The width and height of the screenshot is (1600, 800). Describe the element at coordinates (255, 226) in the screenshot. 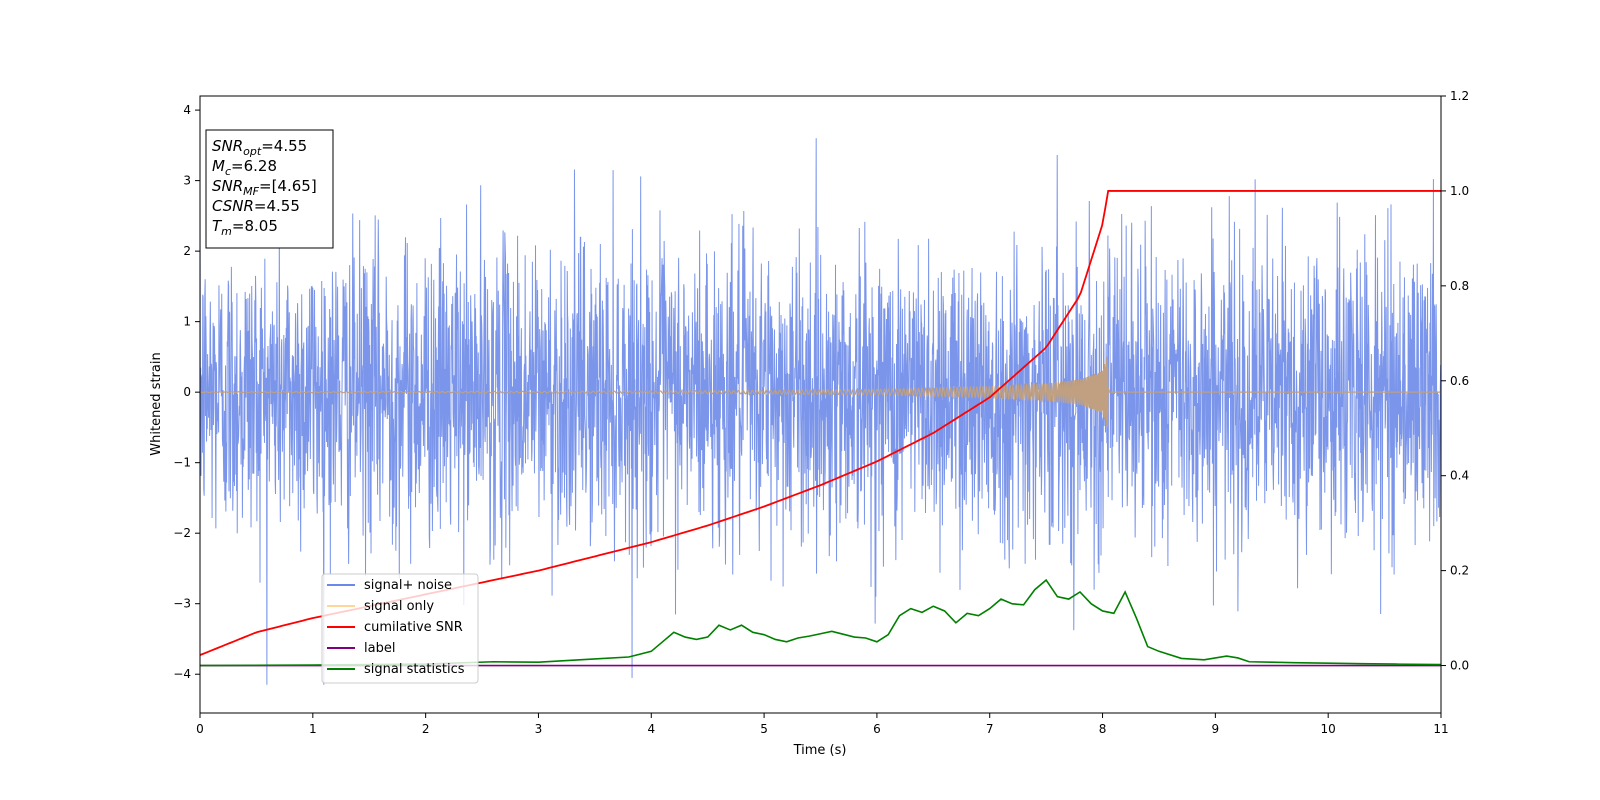

I see `annotation-value: =8.05` at that location.